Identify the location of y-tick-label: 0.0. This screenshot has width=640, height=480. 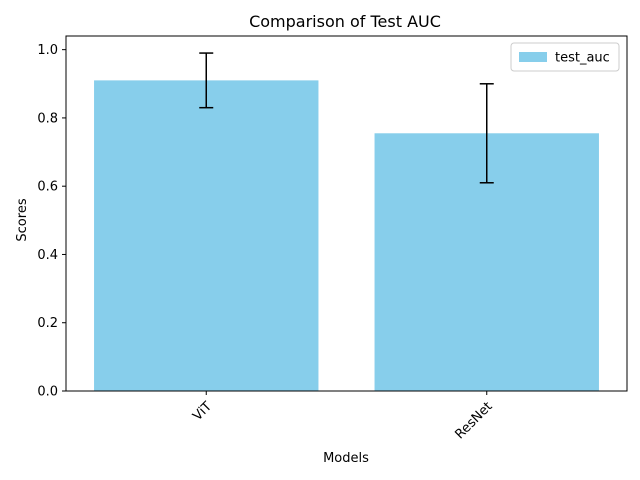
(47, 392).